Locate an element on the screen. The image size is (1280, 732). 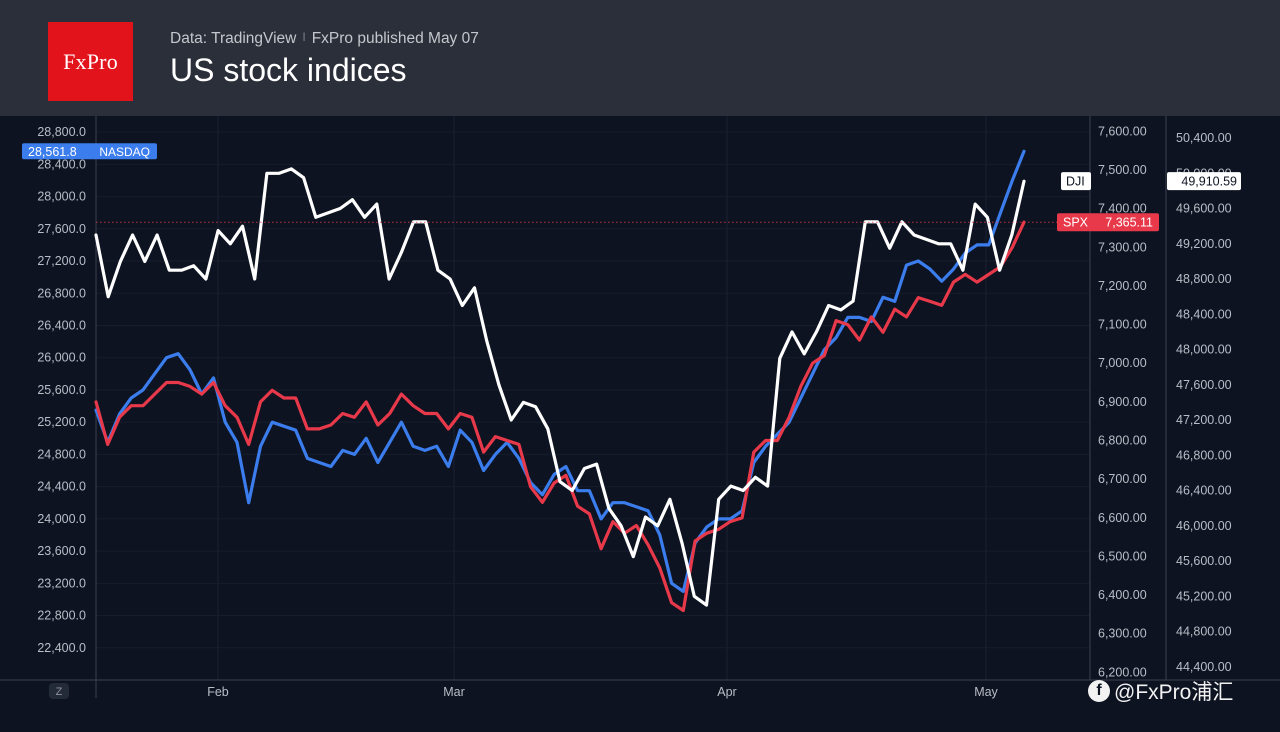
middle-tick-label: 6,900.00 is located at coordinates (1122, 402).